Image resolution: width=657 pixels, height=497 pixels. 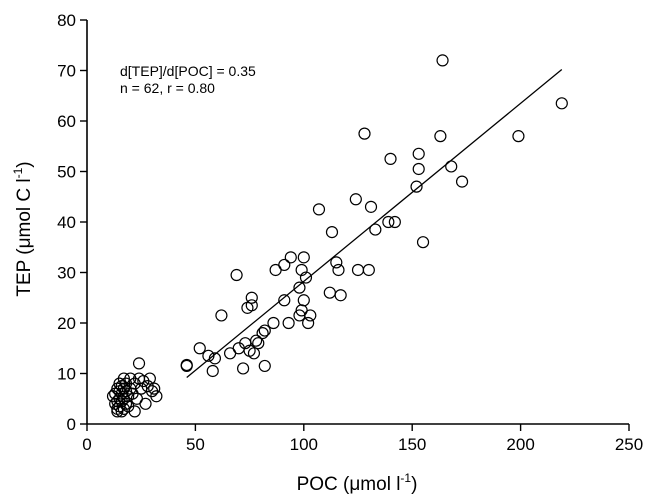 What do you see at coordinates (66, 273) in the screenshot?
I see `y-tick-label: 30` at bounding box center [66, 273].